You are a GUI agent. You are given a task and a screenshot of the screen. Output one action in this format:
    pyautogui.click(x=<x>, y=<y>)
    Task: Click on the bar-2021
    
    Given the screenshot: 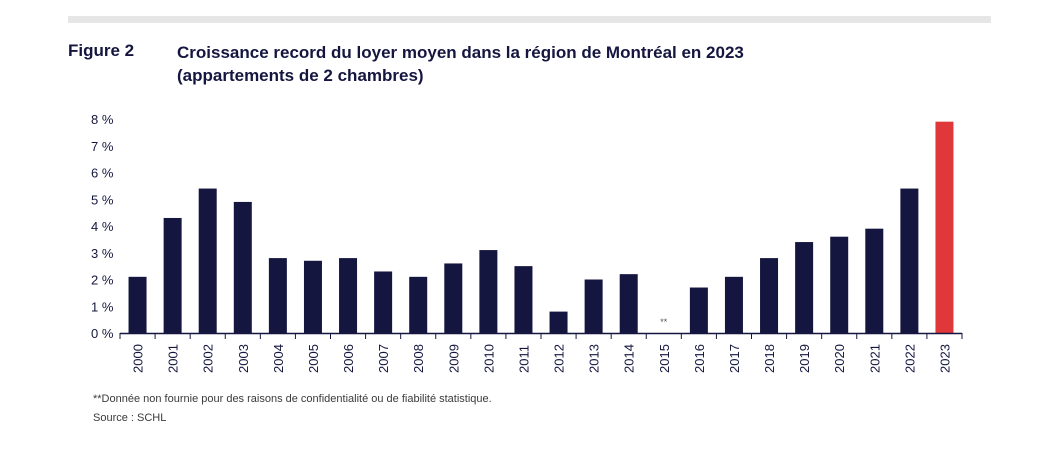 What is the action you would take?
    pyautogui.click(x=874, y=280)
    